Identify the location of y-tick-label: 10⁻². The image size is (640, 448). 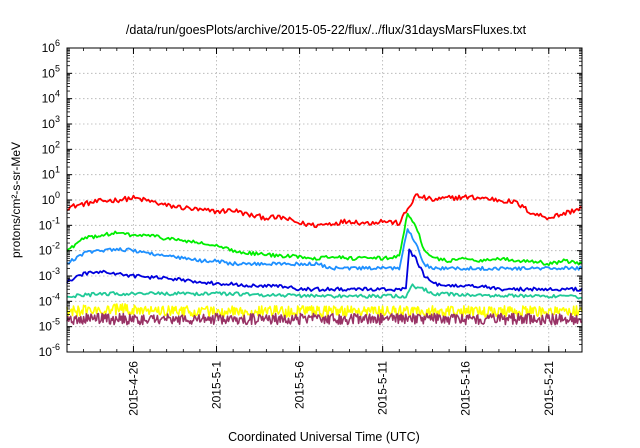
(49, 249).